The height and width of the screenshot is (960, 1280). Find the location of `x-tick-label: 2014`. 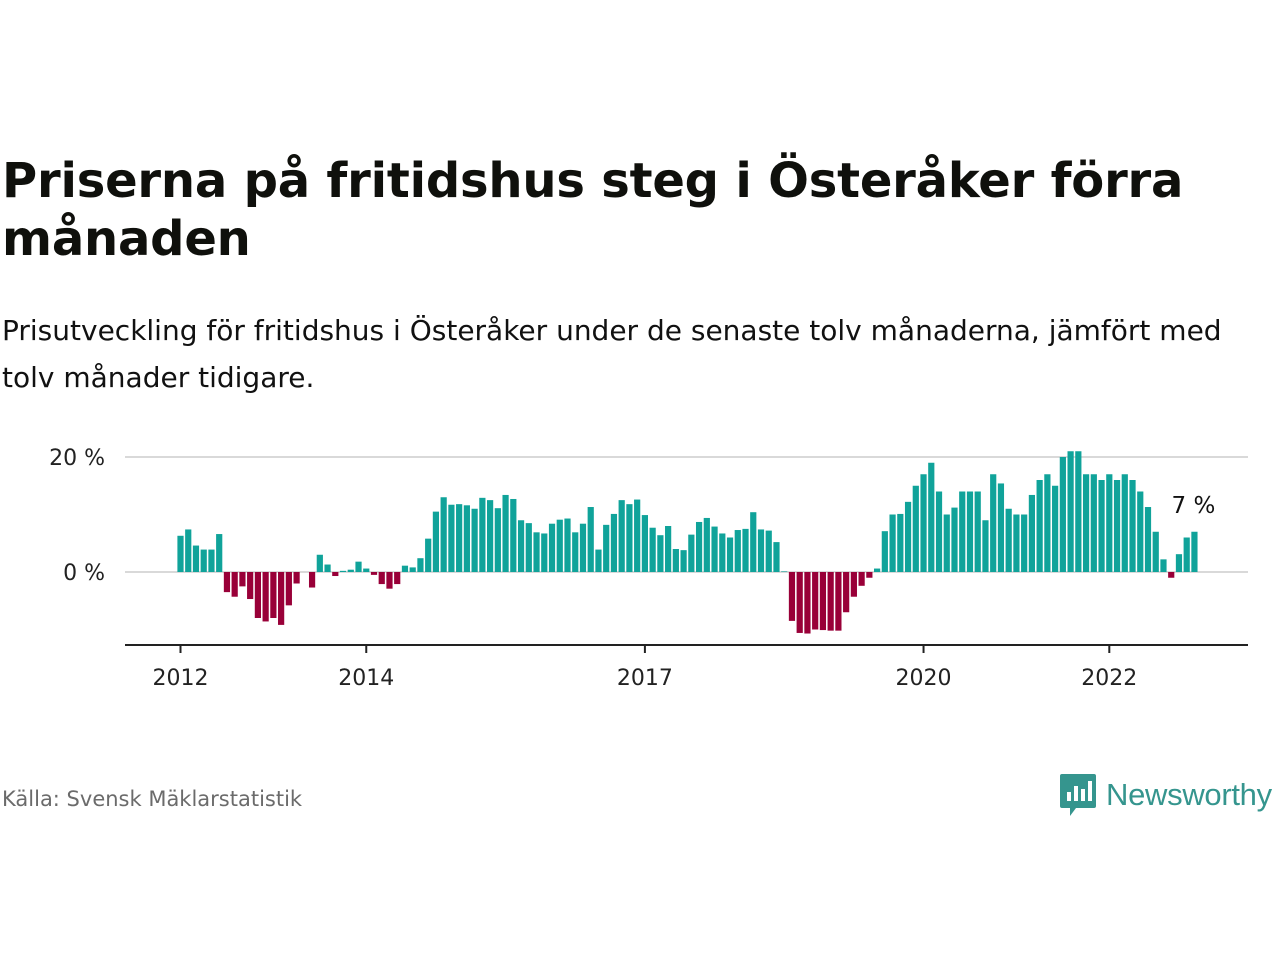

x-tick-label: 2014 is located at coordinates (366, 678).